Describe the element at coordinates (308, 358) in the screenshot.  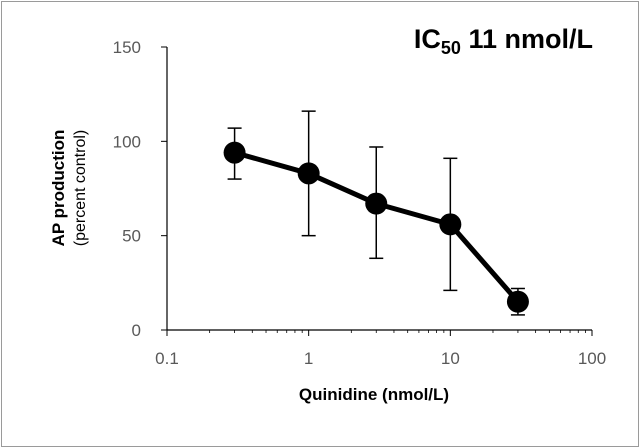
I see `x-tick-label: 1` at that location.